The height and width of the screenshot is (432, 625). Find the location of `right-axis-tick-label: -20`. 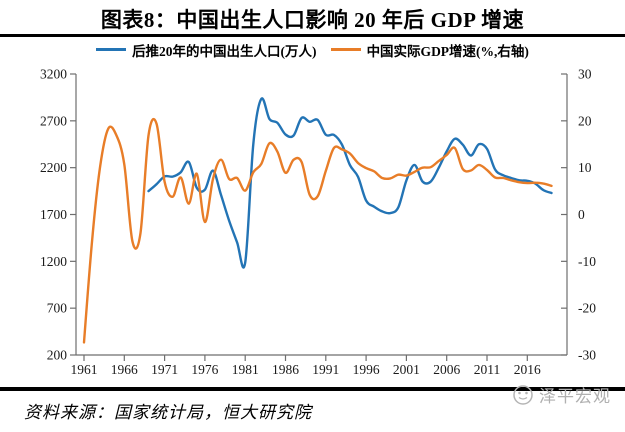

right-axis-tick-label: -20 is located at coordinates (587, 308).